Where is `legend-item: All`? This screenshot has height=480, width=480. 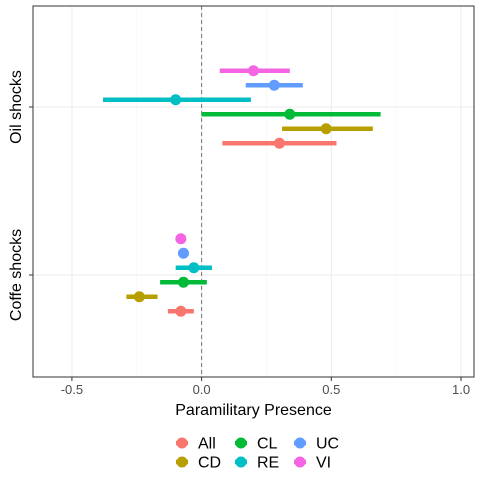
legend-item: All is located at coordinates (196, 444).